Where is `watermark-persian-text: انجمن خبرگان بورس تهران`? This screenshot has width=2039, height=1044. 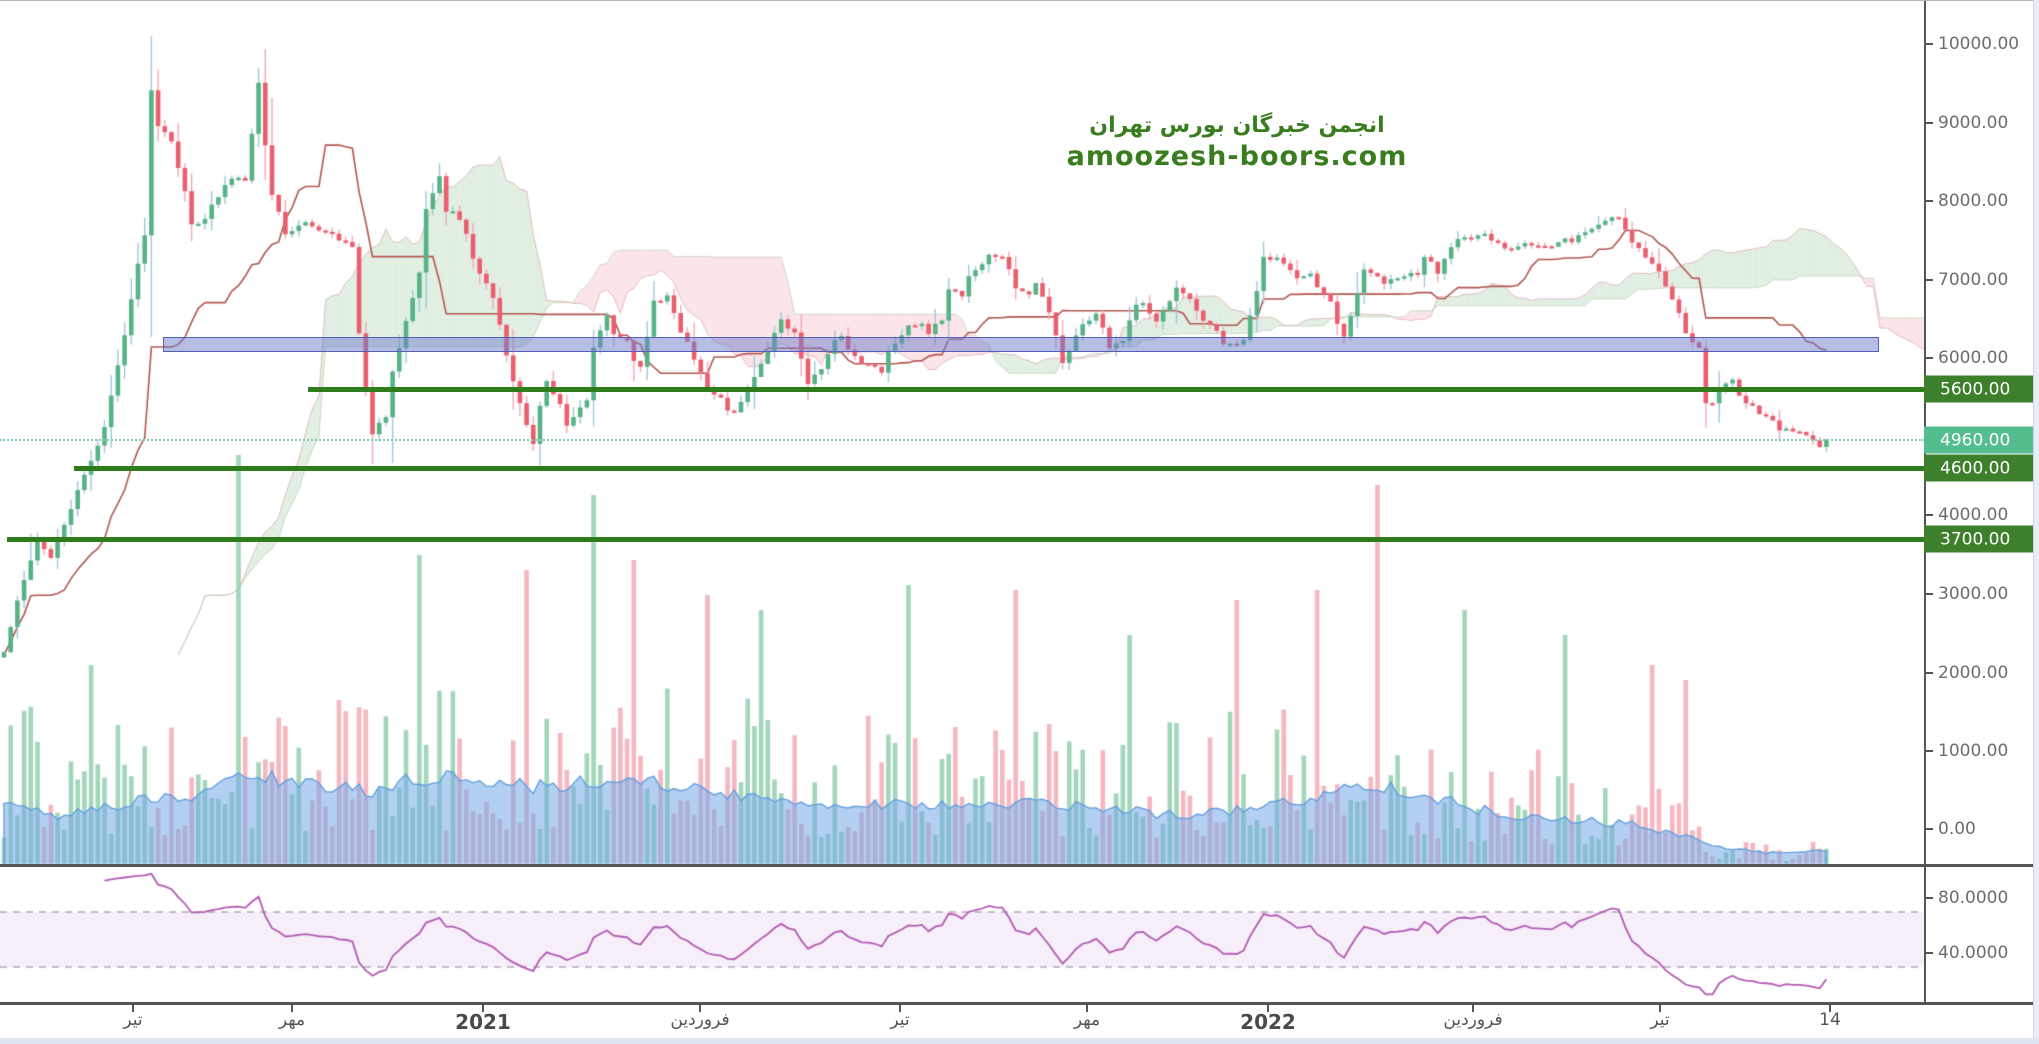
watermark-persian-text: انجمن خبرگان بورس تهران is located at coordinates (1237, 125).